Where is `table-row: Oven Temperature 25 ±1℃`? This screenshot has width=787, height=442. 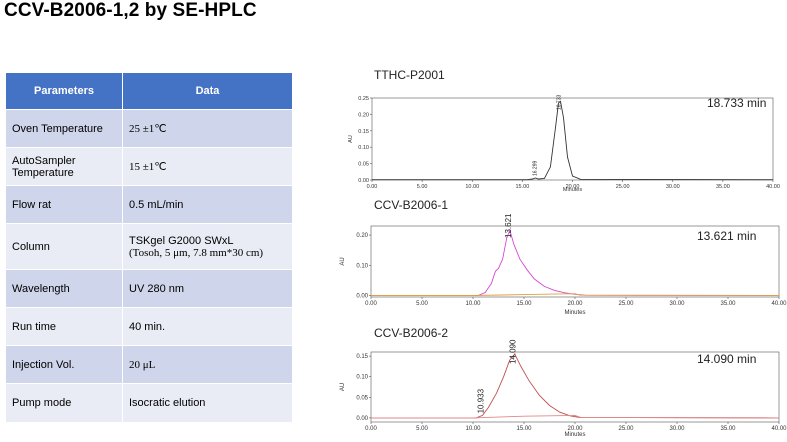 table-row: Oven Temperature 25 ±1℃ is located at coordinates (149, 128).